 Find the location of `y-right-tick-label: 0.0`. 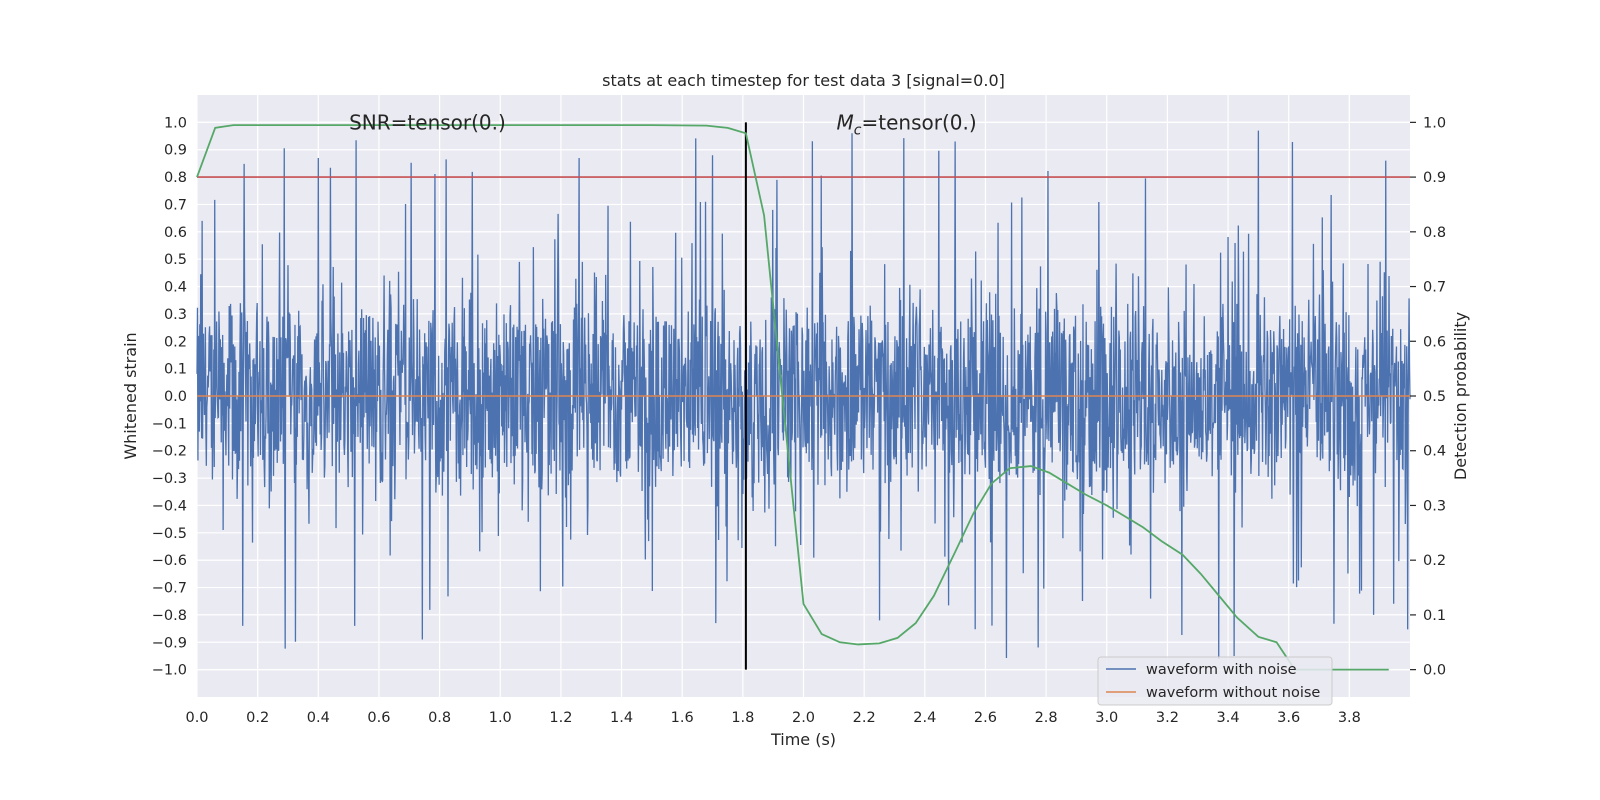

y-right-tick-label: 0.0 is located at coordinates (1434, 671).